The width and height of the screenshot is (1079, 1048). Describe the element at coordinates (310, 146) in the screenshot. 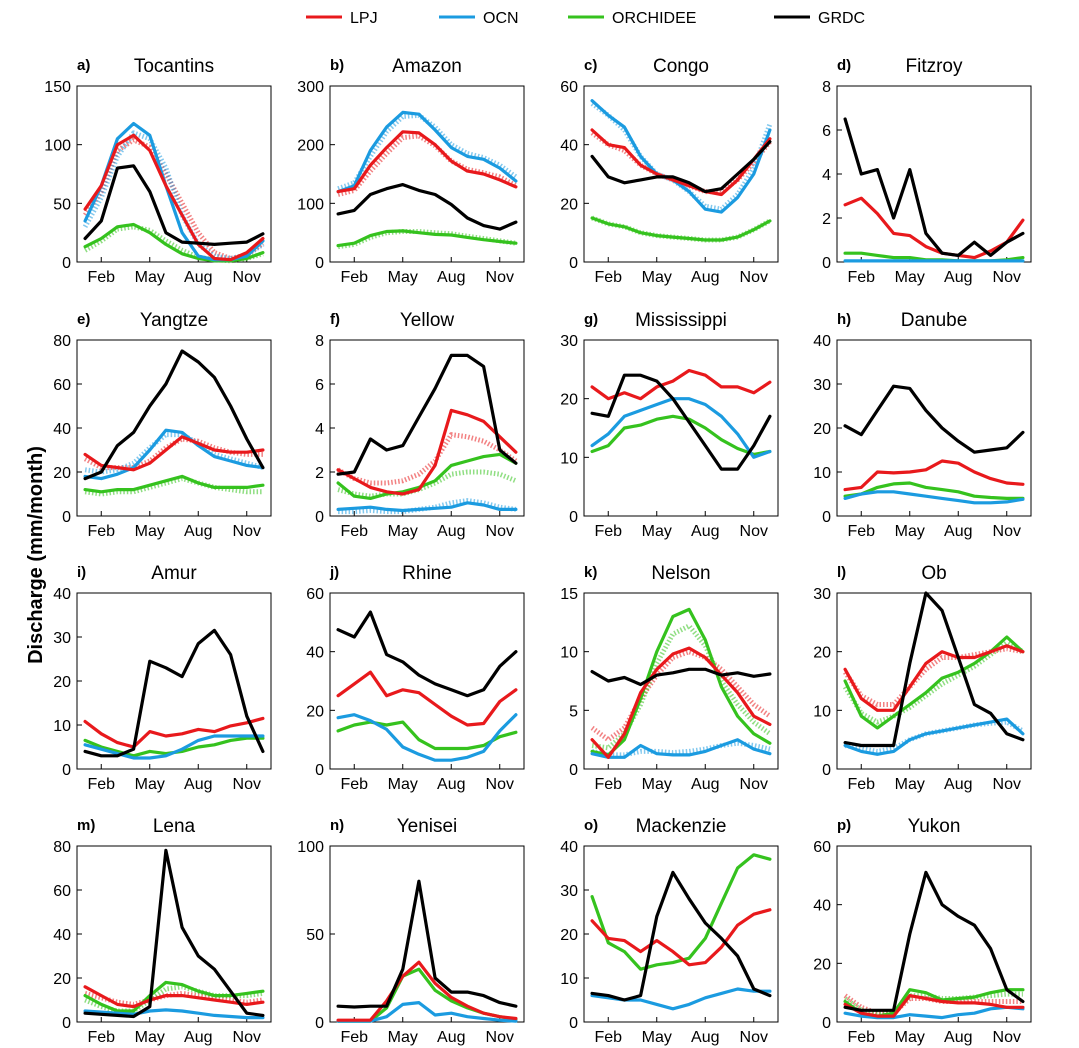

I see `y-tick-label: 200` at that location.